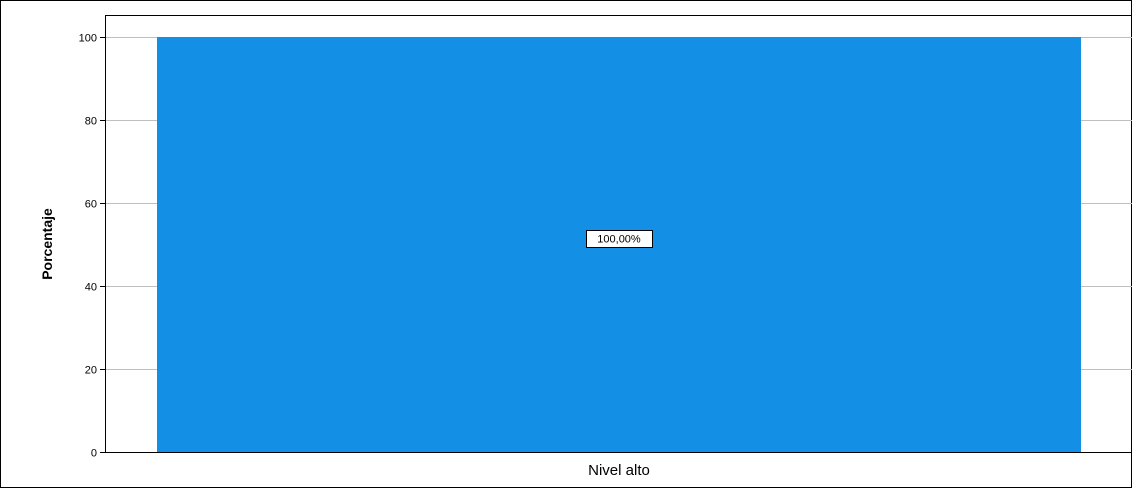  What do you see at coordinates (94, 454) in the screenshot?
I see `y-tick-label: 0` at bounding box center [94, 454].